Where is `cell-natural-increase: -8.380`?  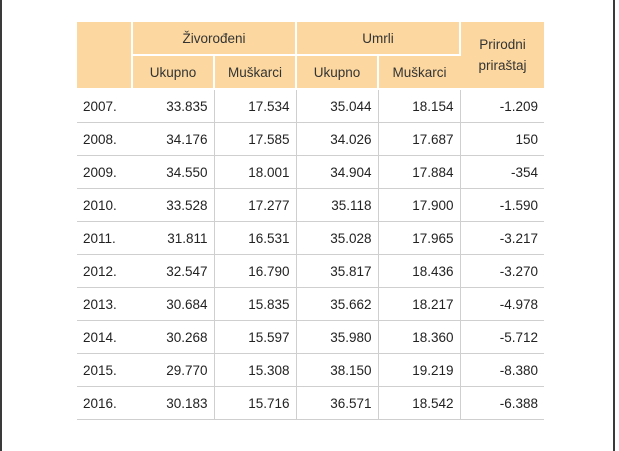 cell-natural-increase: -8.380 is located at coordinates (502, 370).